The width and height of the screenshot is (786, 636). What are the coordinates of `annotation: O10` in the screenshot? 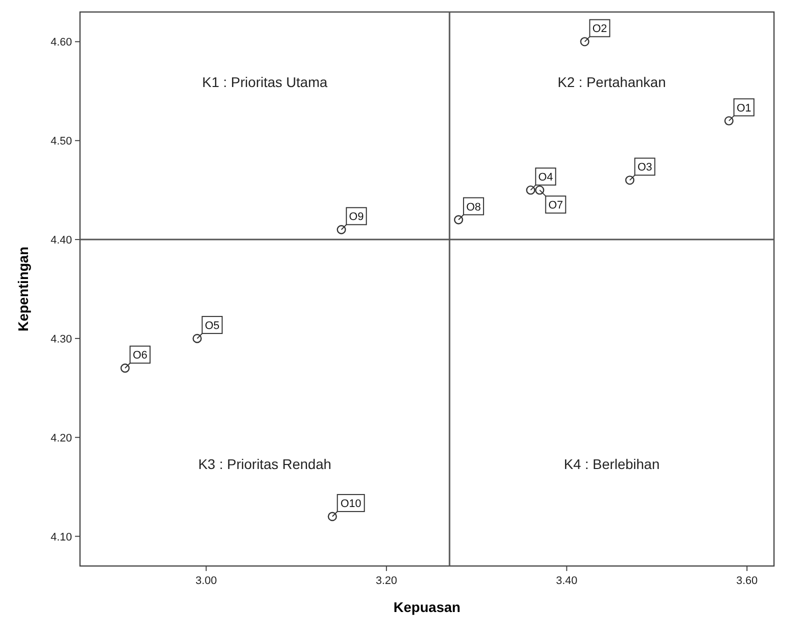 It's located at (351, 504).